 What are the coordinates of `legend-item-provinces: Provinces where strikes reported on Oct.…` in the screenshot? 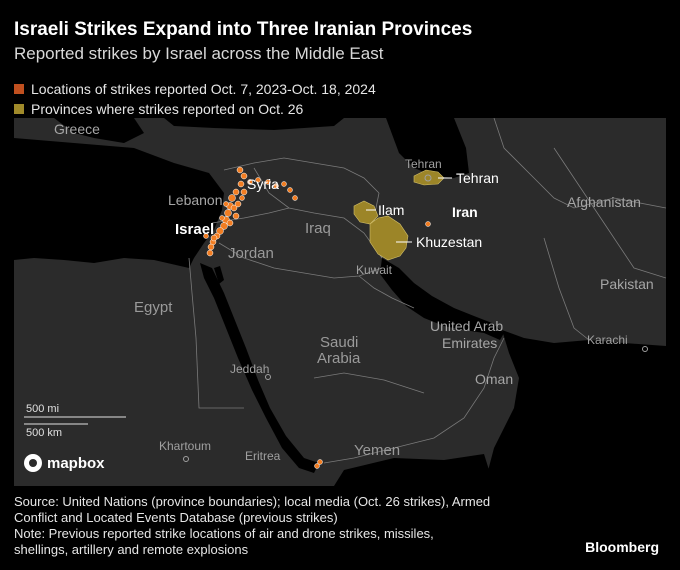 It's located at (195, 109).